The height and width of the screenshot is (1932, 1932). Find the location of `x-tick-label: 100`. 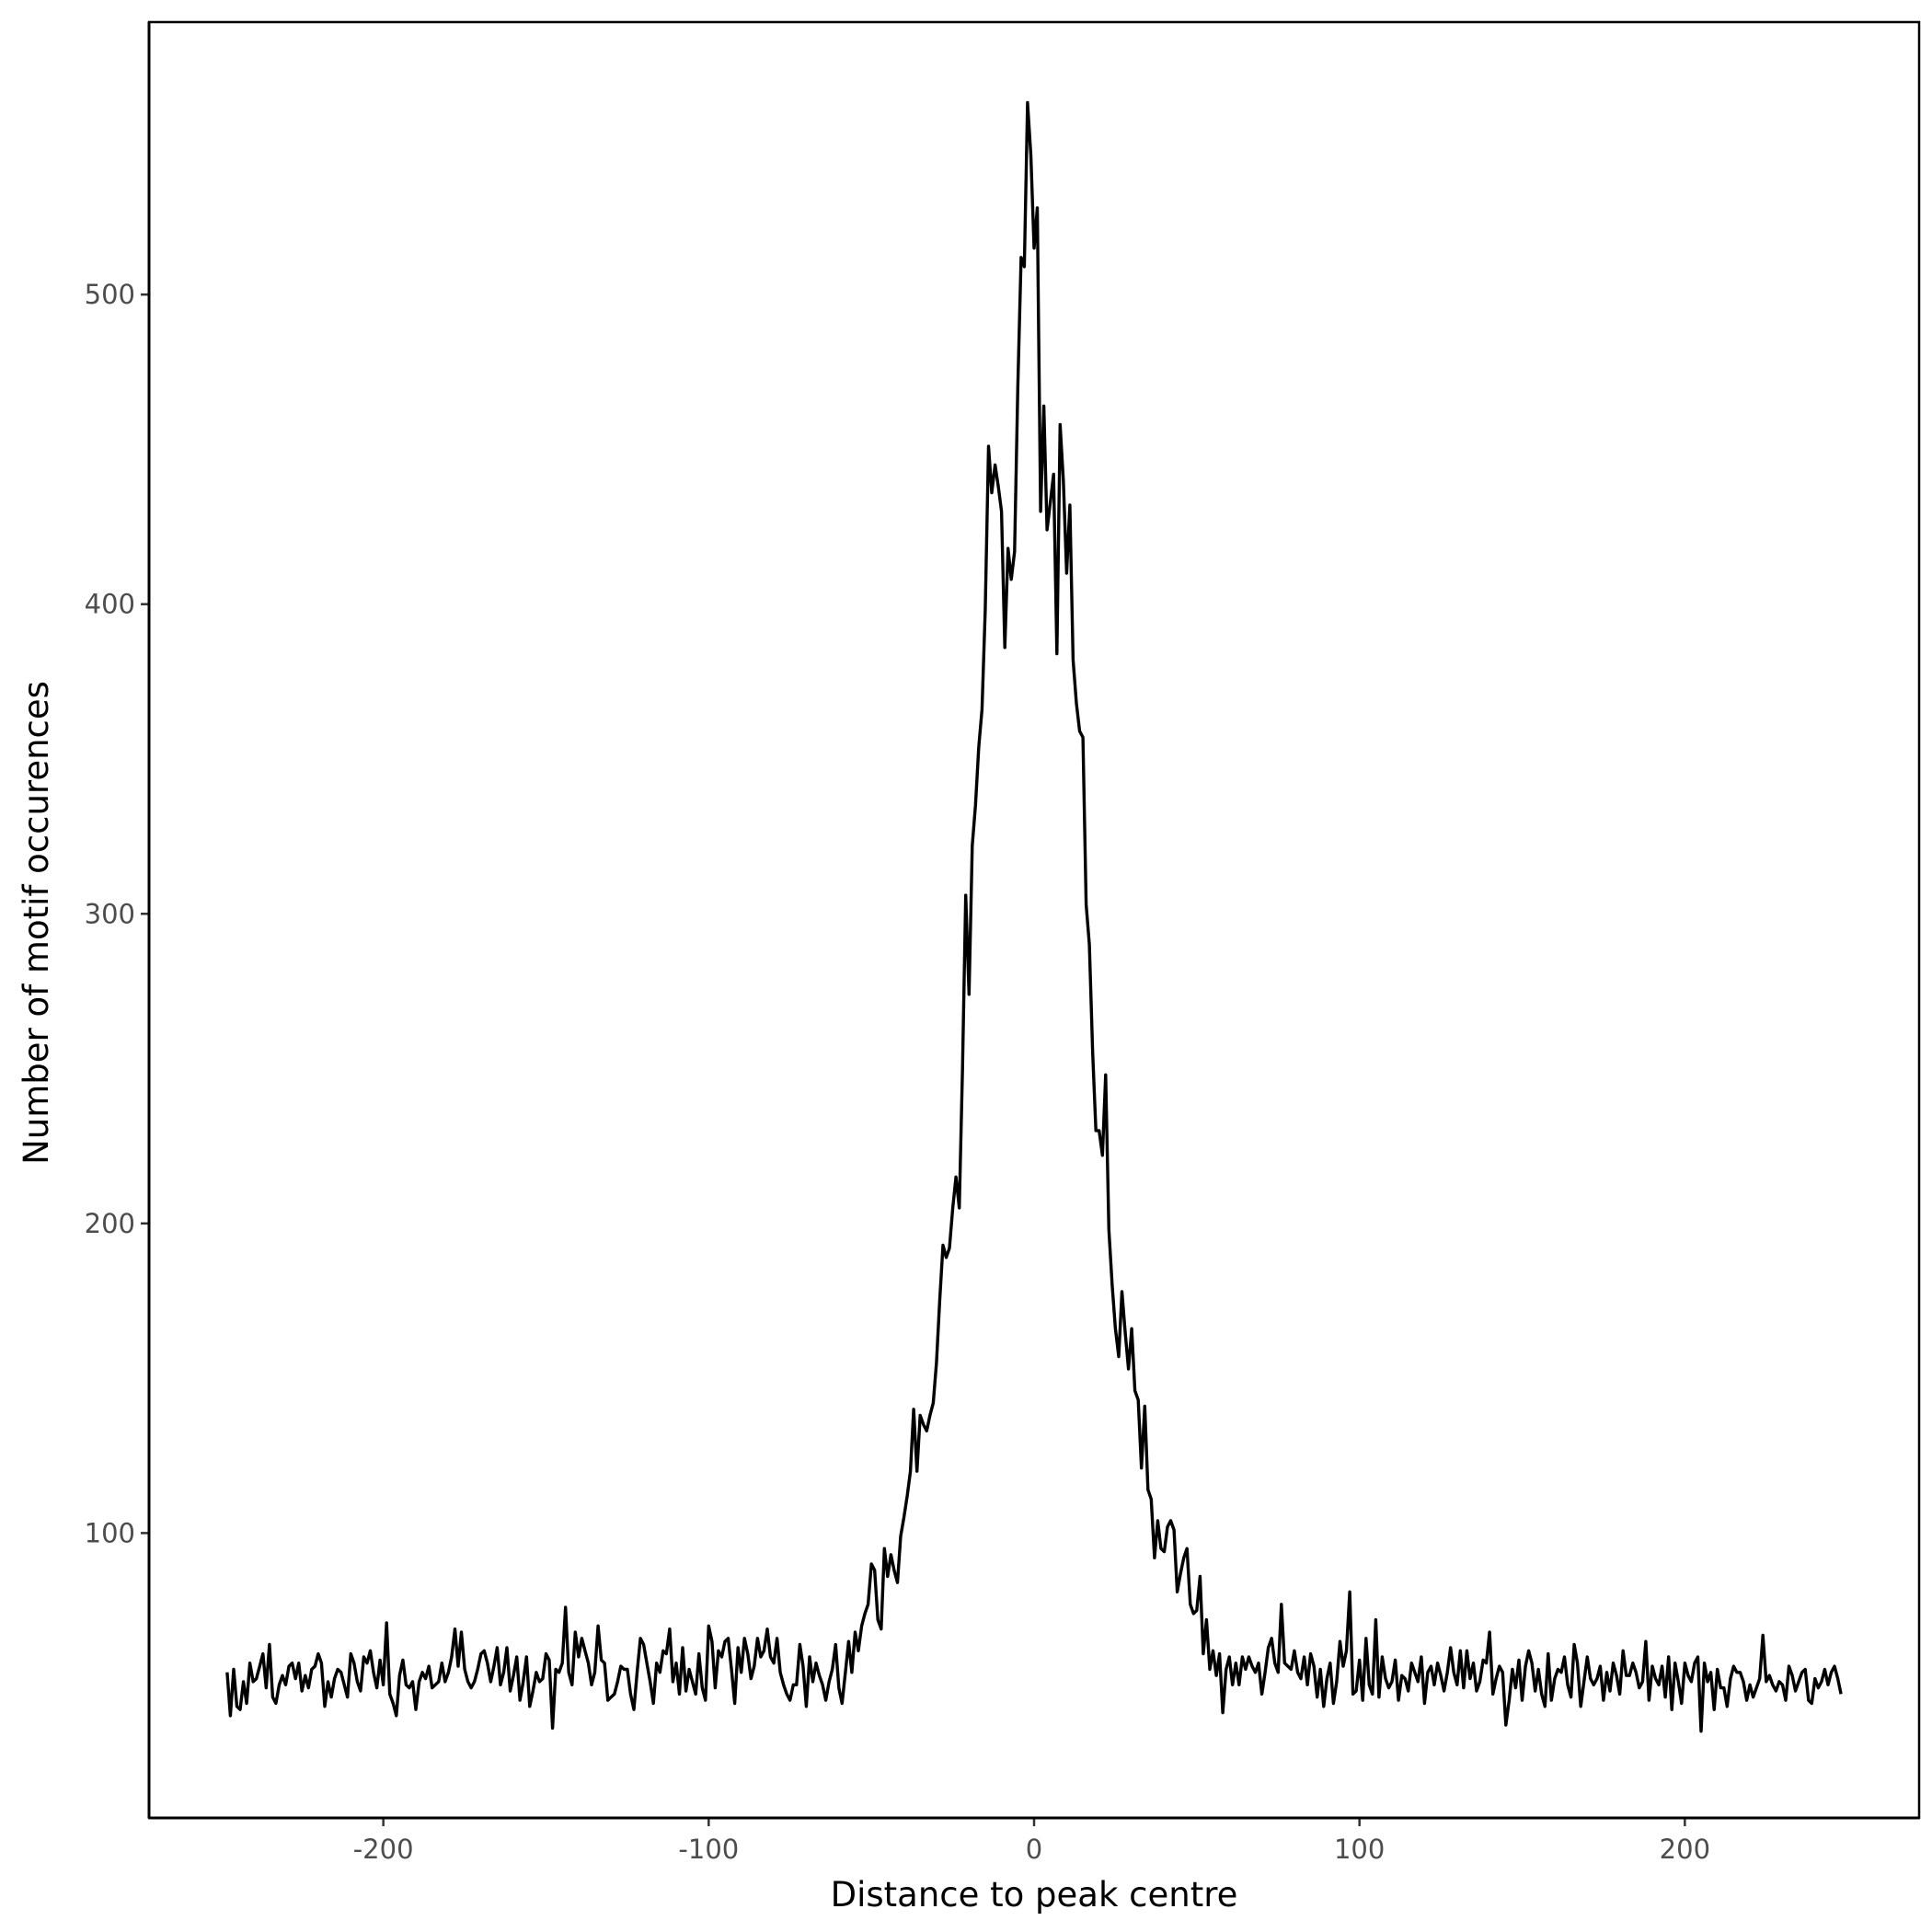

x-tick-label: 100 is located at coordinates (1359, 1849).